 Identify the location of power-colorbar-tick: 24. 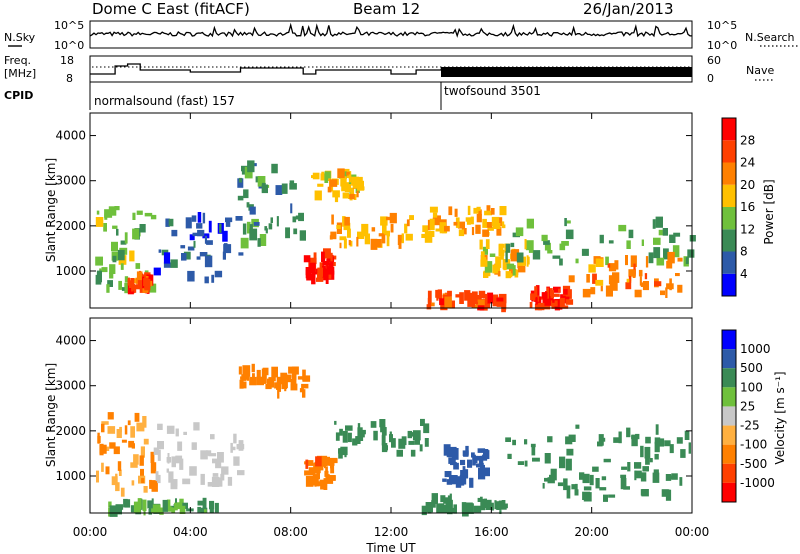
(747, 163).